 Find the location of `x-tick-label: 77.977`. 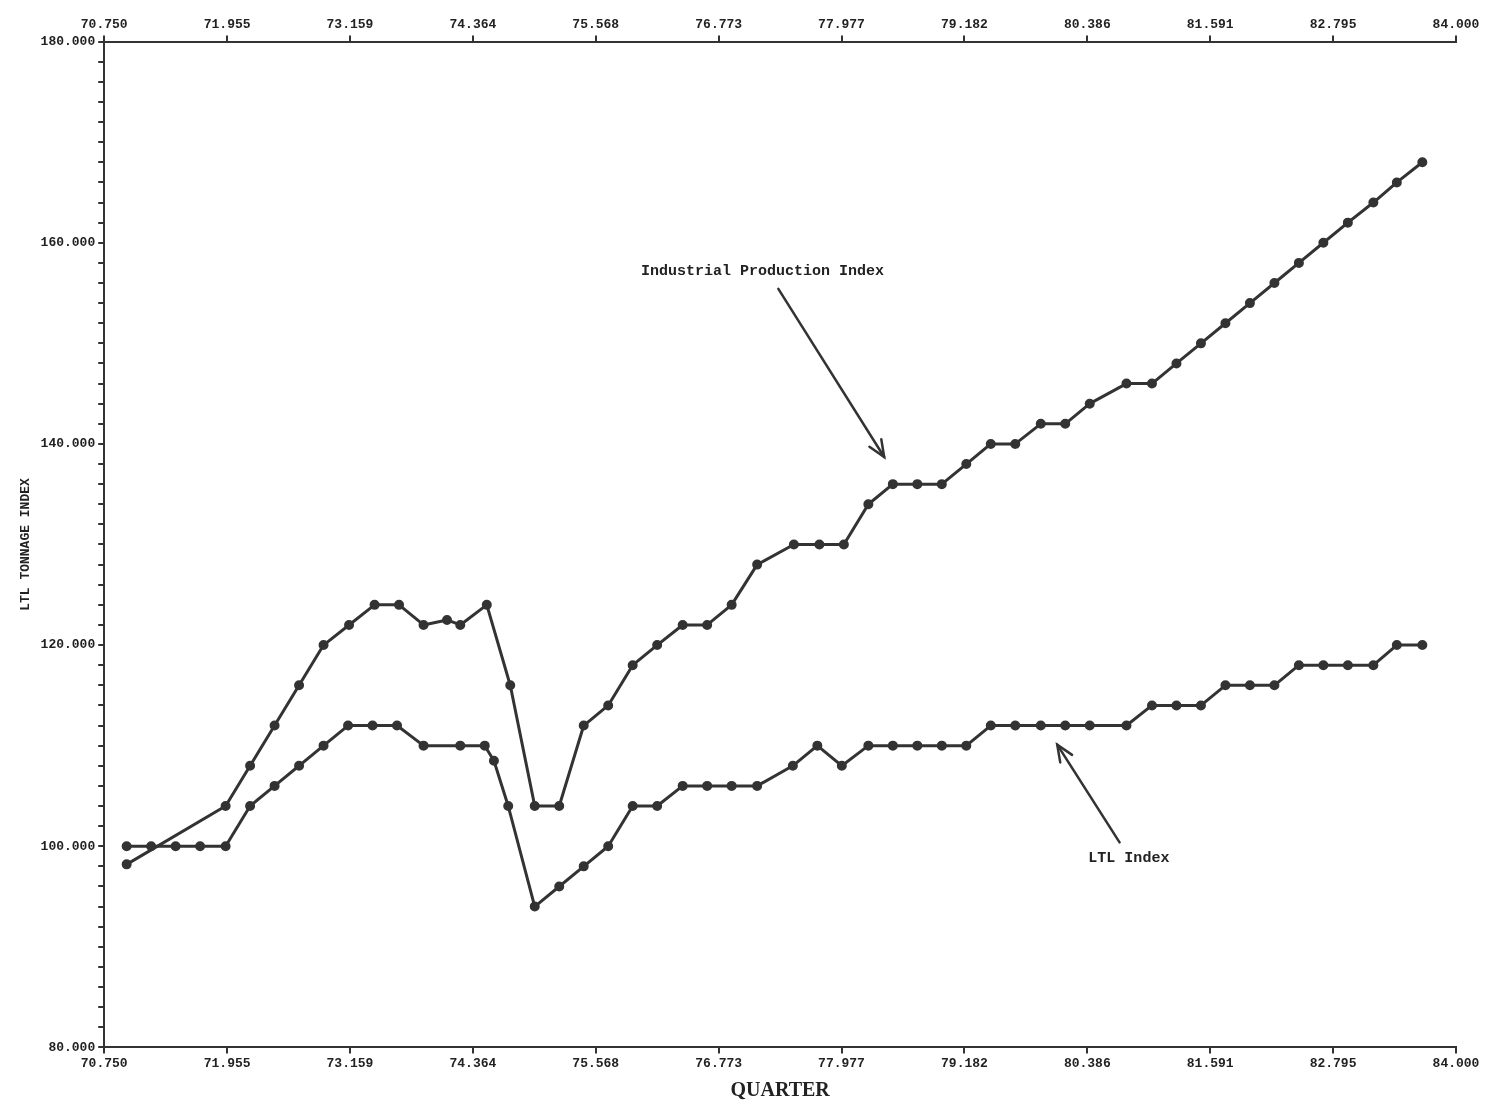

x-tick-label: 77.977 is located at coordinates (841, 1064).